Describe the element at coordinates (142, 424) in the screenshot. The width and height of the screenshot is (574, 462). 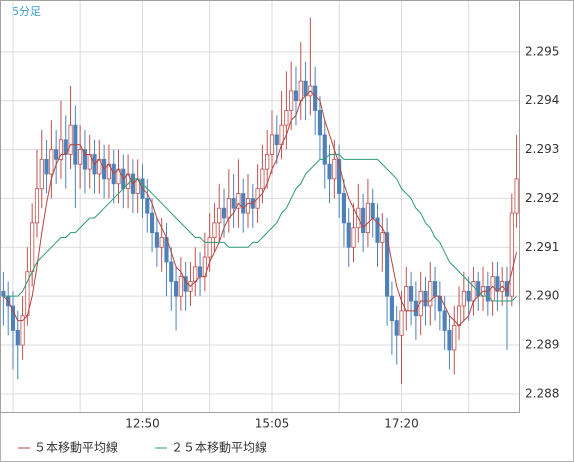
I see `x-tick-label: 12:50` at that location.